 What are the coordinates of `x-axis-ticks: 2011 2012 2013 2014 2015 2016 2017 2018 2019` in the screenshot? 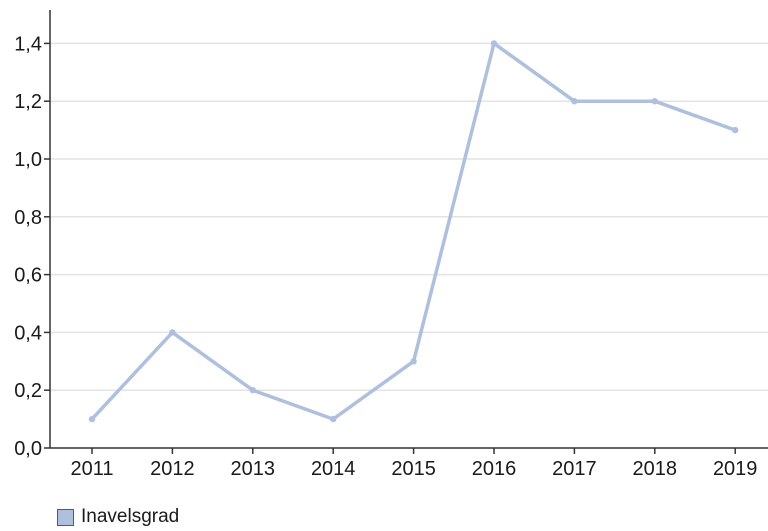 It's located at (413, 464).